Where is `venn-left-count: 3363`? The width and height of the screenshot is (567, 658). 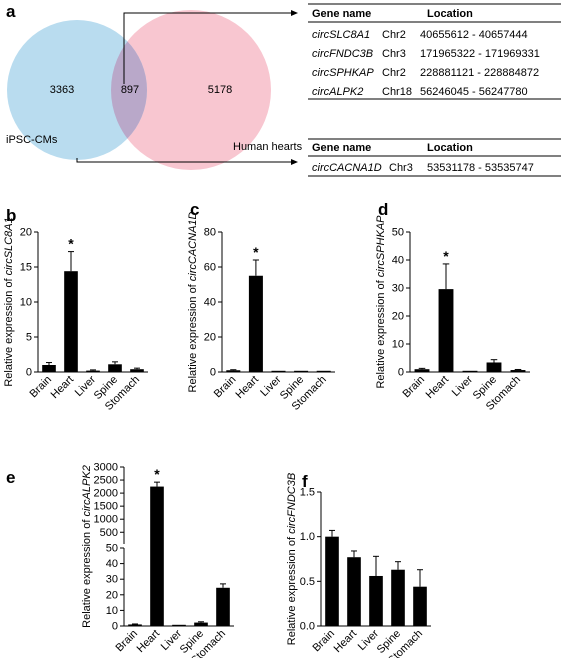 venn-left-count: 3363 is located at coordinates (62, 90).